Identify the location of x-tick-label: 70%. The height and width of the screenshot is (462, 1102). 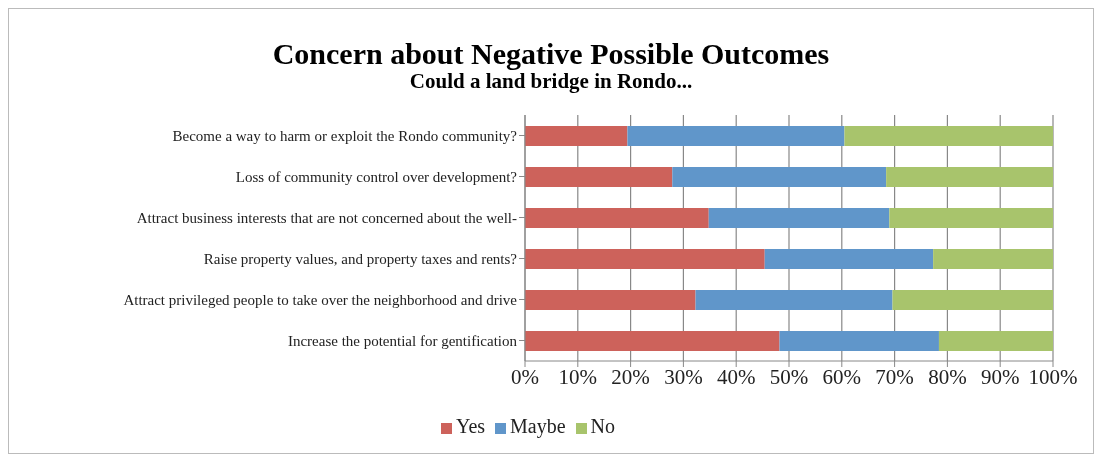
(894, 377).